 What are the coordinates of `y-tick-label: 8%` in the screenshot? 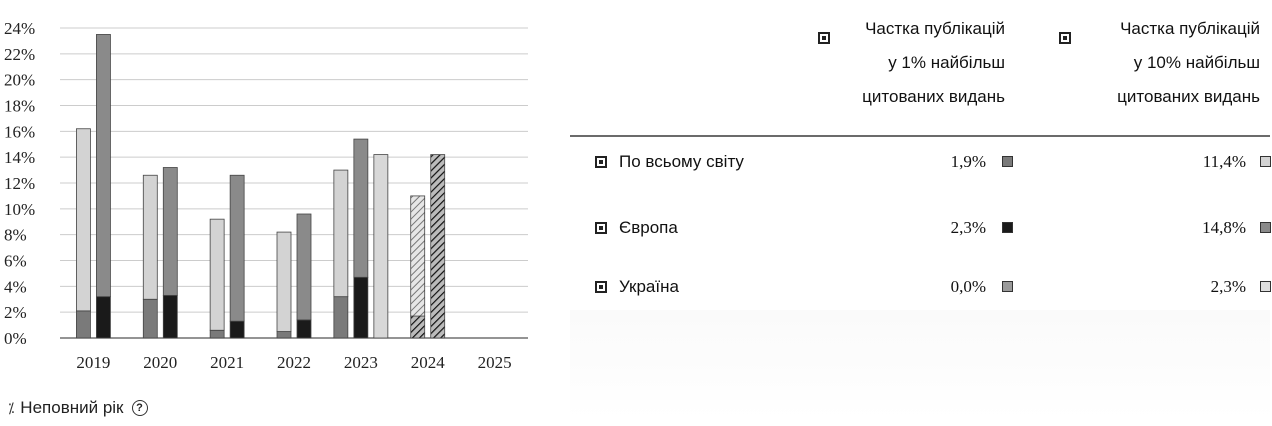 It's located at (15, 235).